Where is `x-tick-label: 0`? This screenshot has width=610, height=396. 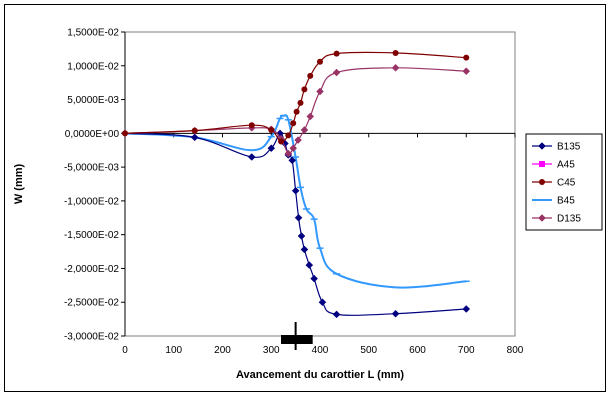 x-tick-label: 0 is located at coordinates (125, 350).